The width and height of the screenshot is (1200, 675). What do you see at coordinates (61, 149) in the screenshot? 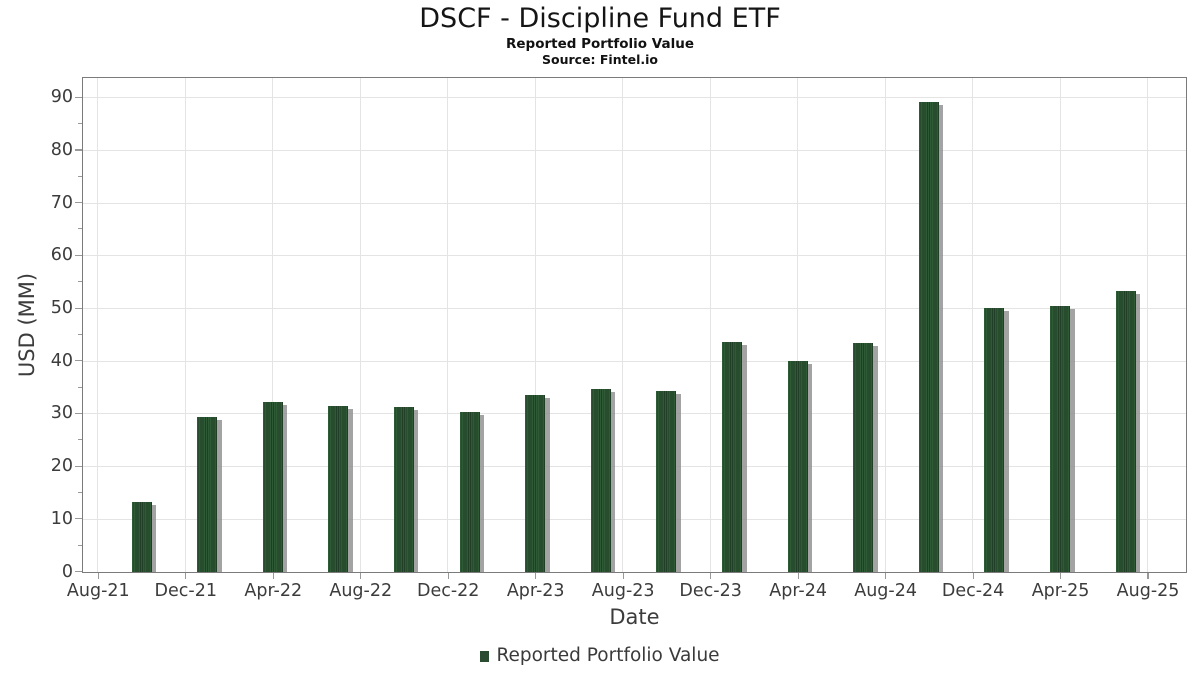
I see `y-tick-label: 80` at bounding box center [61, 149].